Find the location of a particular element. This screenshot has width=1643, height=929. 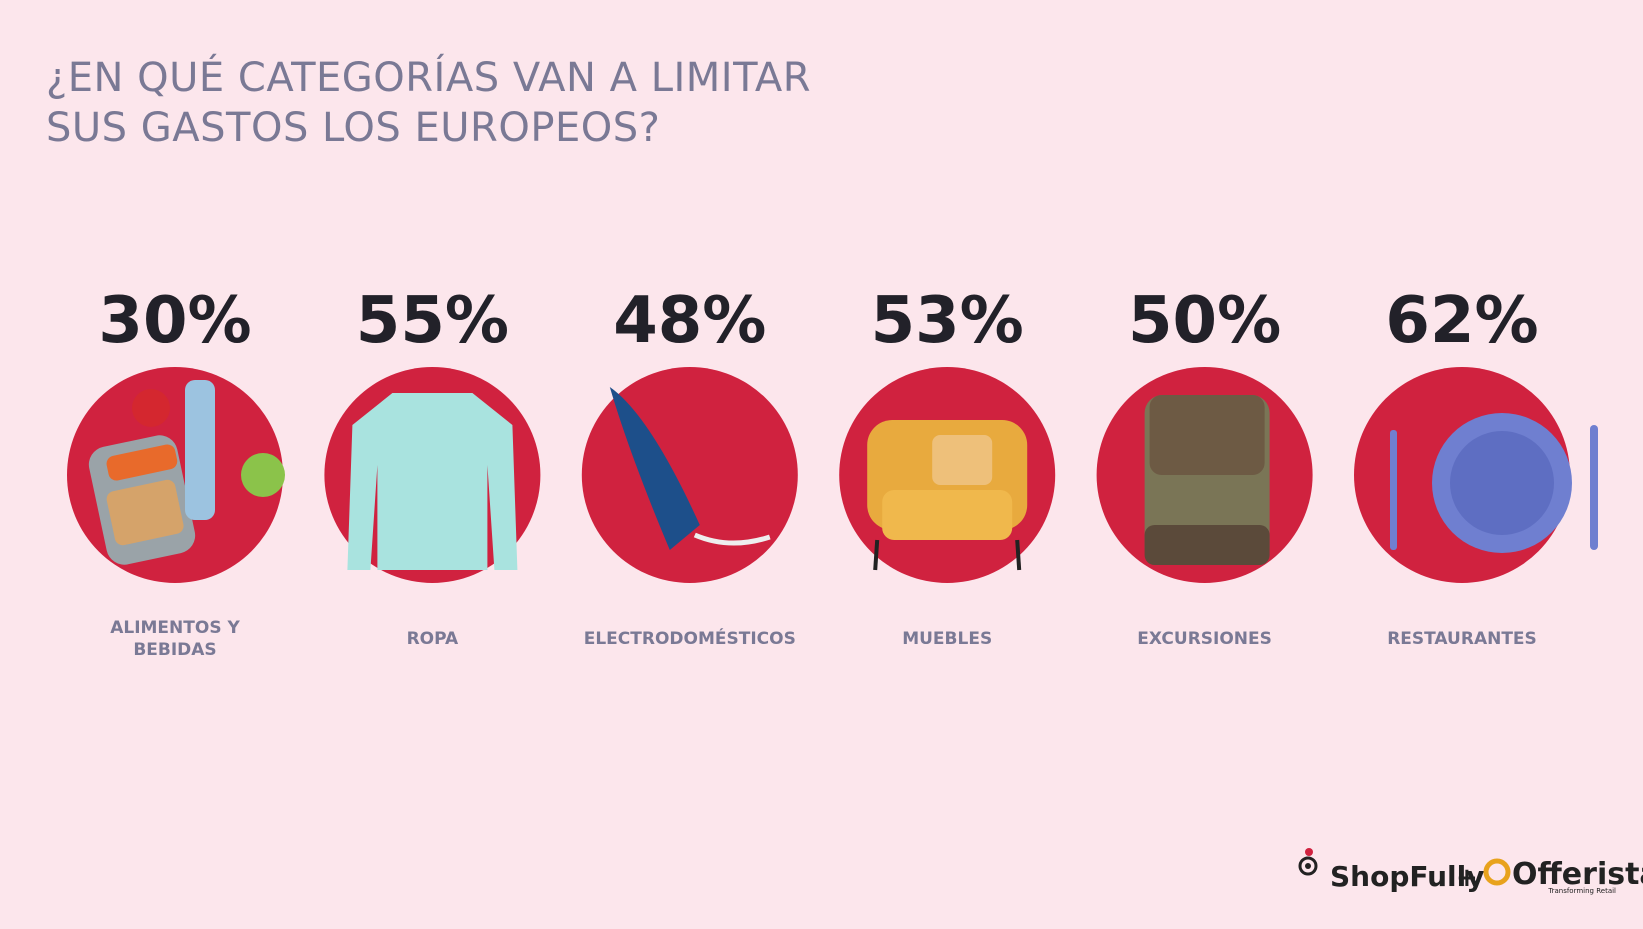

item: 55% ROPA is located at coordinates (432, 466).